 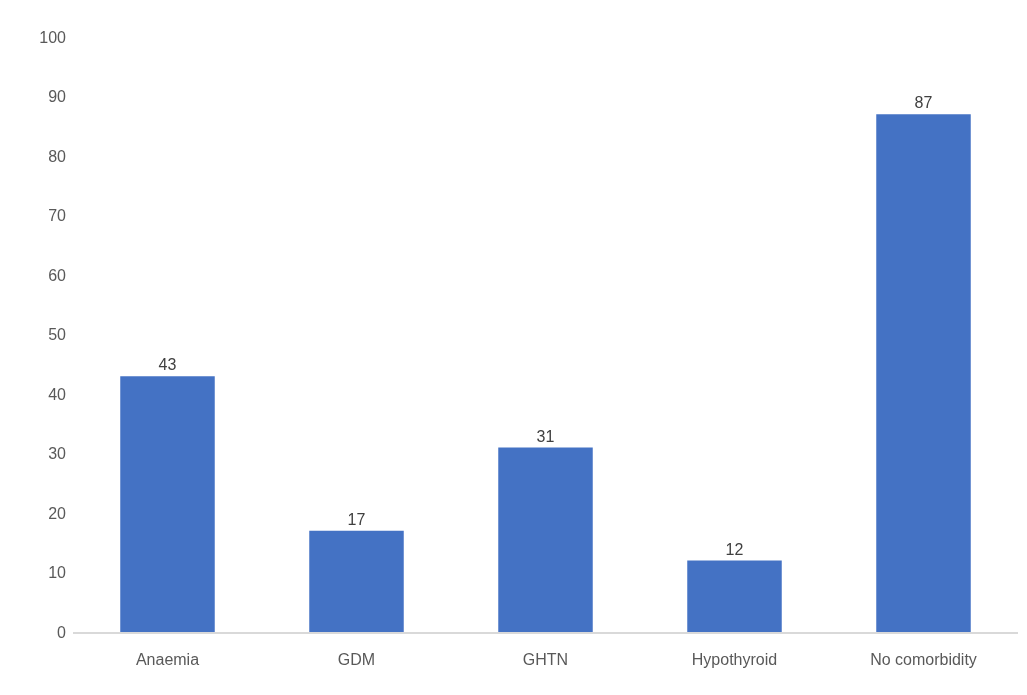 What do you see at coordinates (57, 394) in the screenshot?
I see `y-tick-label: 40` at bounding box center [57, 394].